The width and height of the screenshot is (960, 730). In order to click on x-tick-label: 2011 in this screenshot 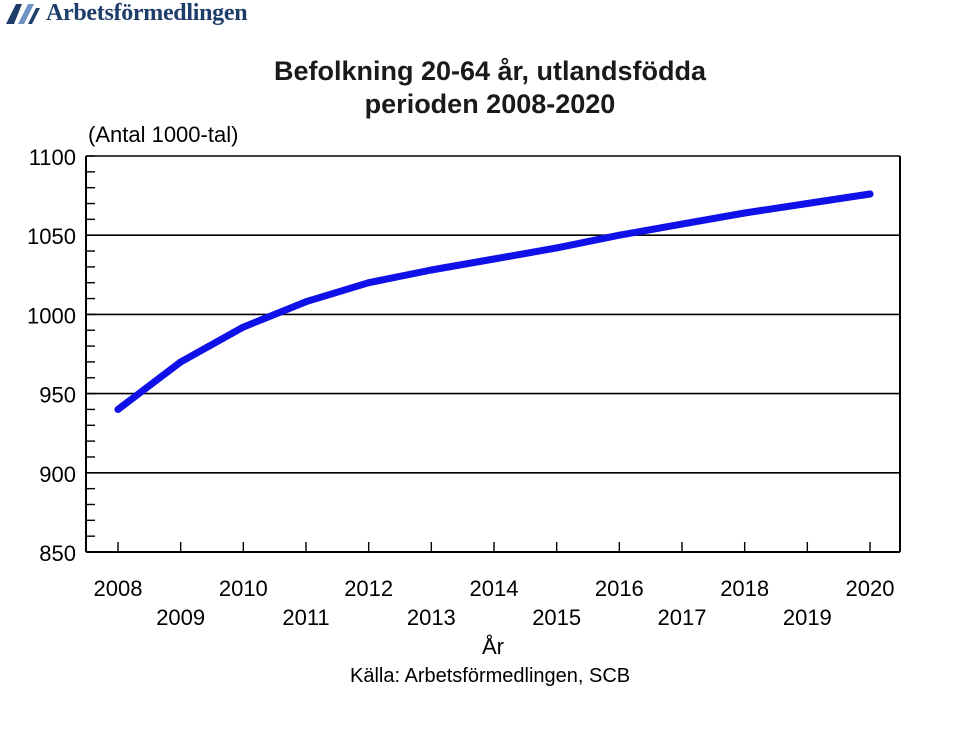, I will do `click(305, 617)`.